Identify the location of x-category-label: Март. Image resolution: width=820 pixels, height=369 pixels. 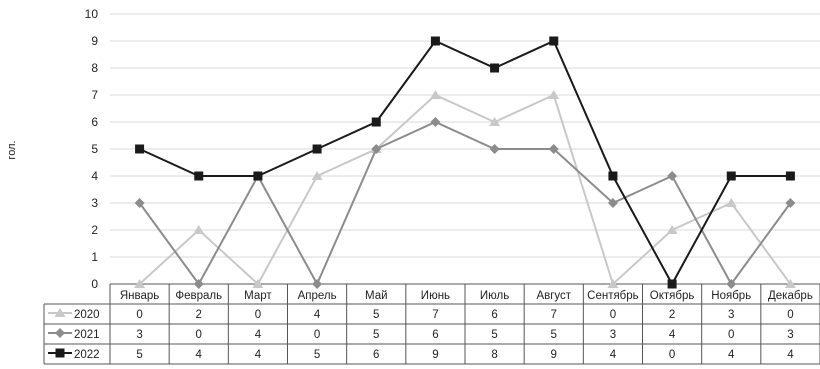
(258, 296).